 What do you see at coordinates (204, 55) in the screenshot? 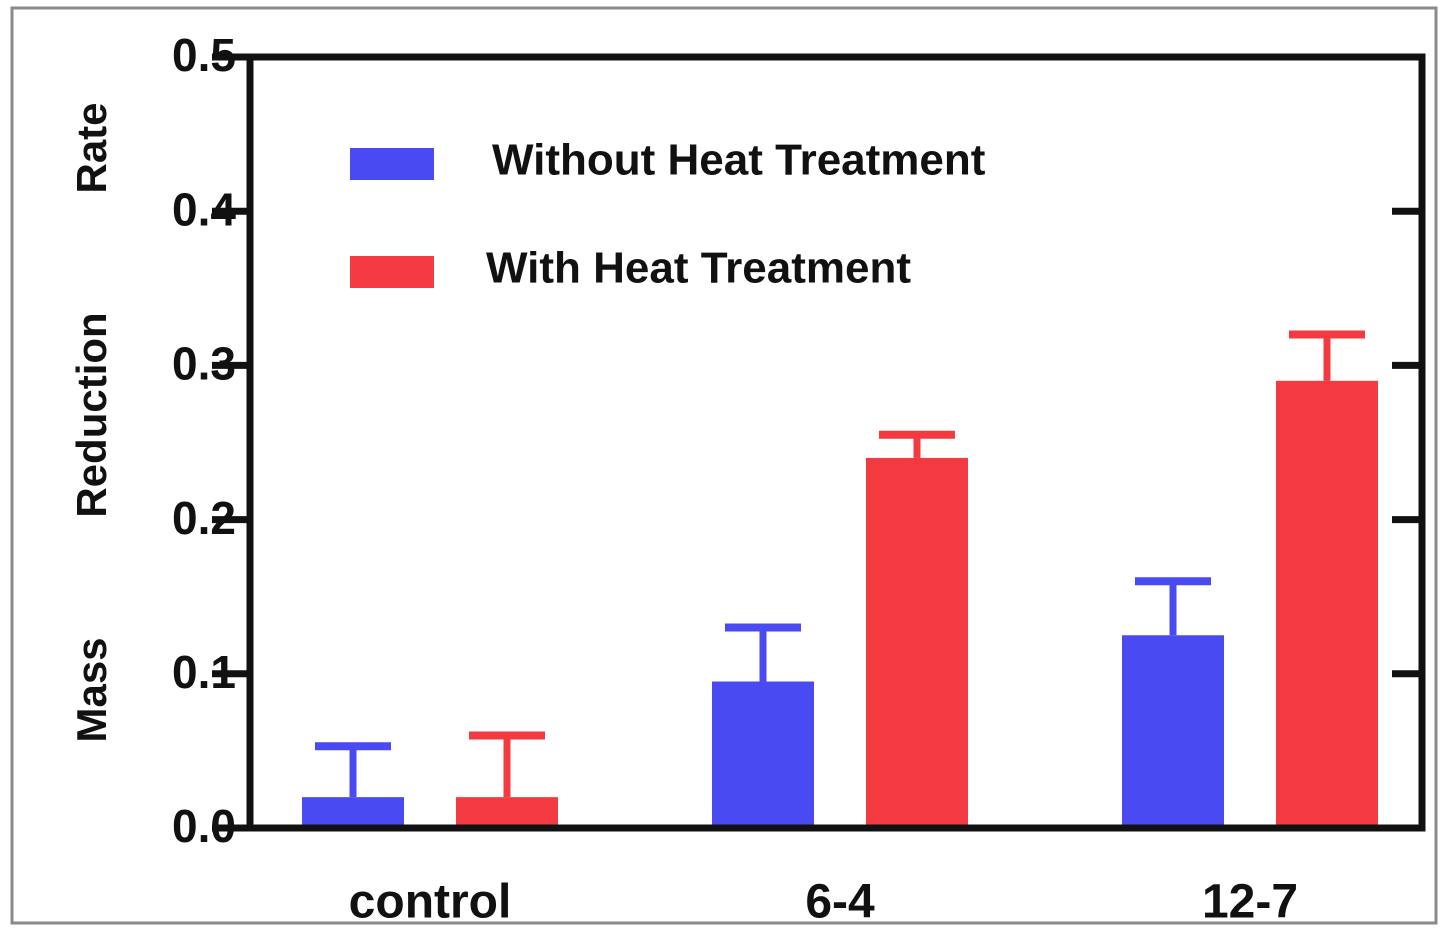
I see `y-tick-label-0.5: 0.5` at bounding box center [204, 55].